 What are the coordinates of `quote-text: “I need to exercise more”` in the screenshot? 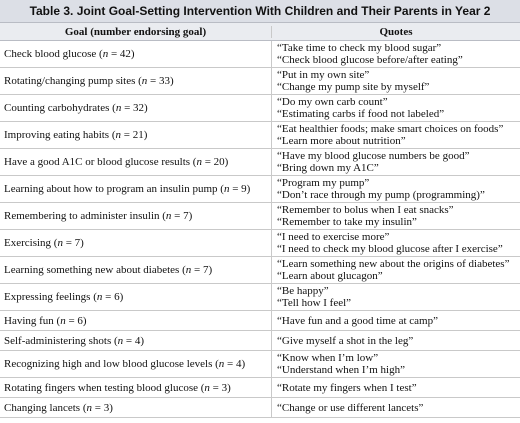 It's located at (333, 237).